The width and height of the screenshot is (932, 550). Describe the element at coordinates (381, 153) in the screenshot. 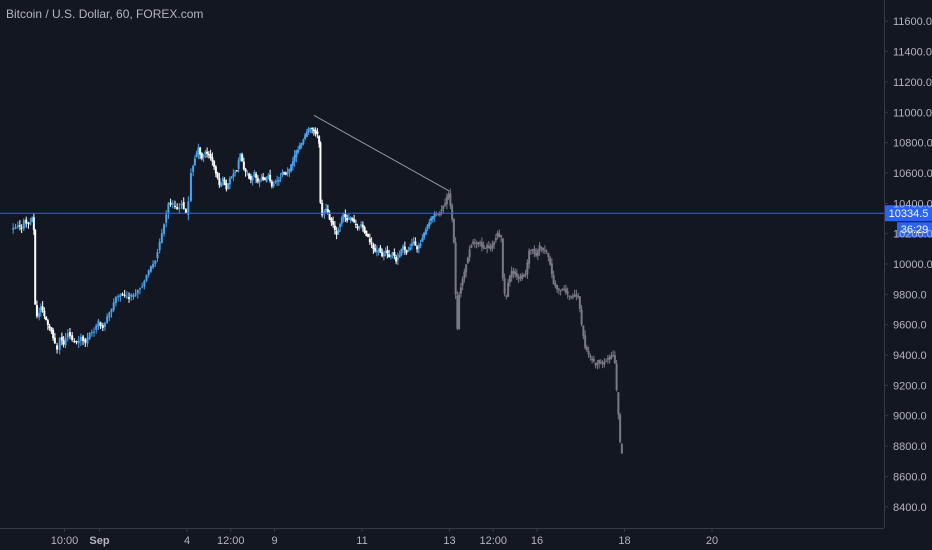

I see `trend-line` at that location.